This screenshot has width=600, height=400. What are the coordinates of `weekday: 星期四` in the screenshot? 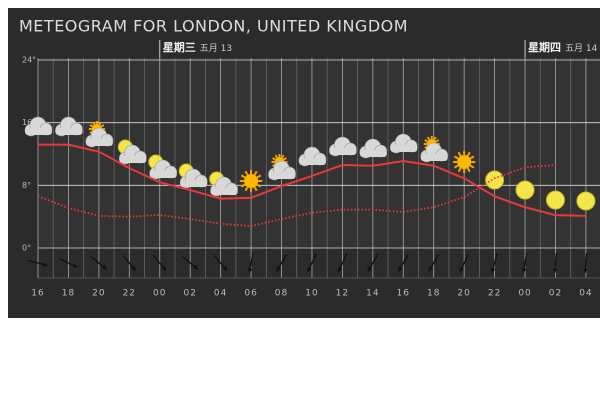 It's located at (544, 47).